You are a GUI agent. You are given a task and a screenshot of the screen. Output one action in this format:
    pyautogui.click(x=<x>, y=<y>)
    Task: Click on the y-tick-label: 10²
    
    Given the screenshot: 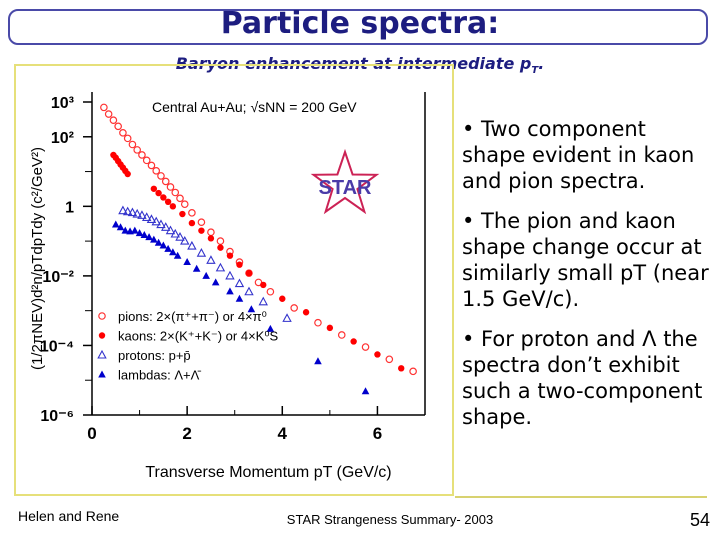 What is the action you would take?
    pyautogui.click(x=62, y=138)
    